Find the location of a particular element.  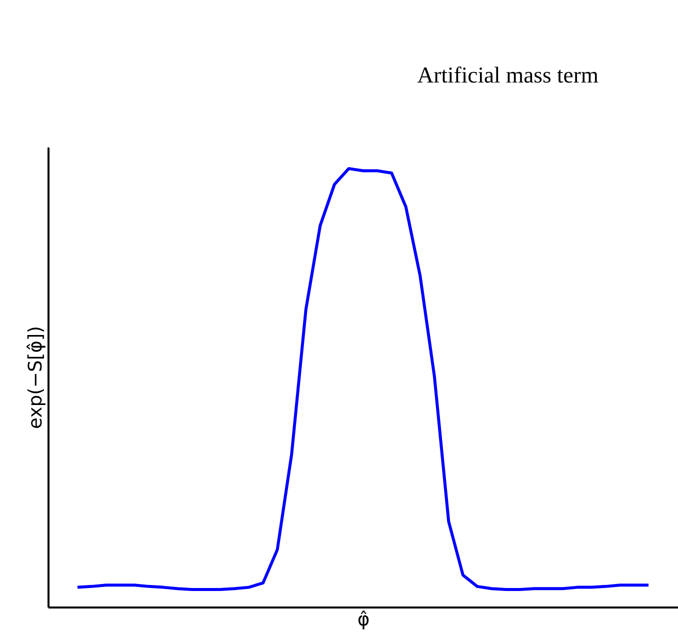

x-axis-title: φ̂ is located at coordinates (363, 620).